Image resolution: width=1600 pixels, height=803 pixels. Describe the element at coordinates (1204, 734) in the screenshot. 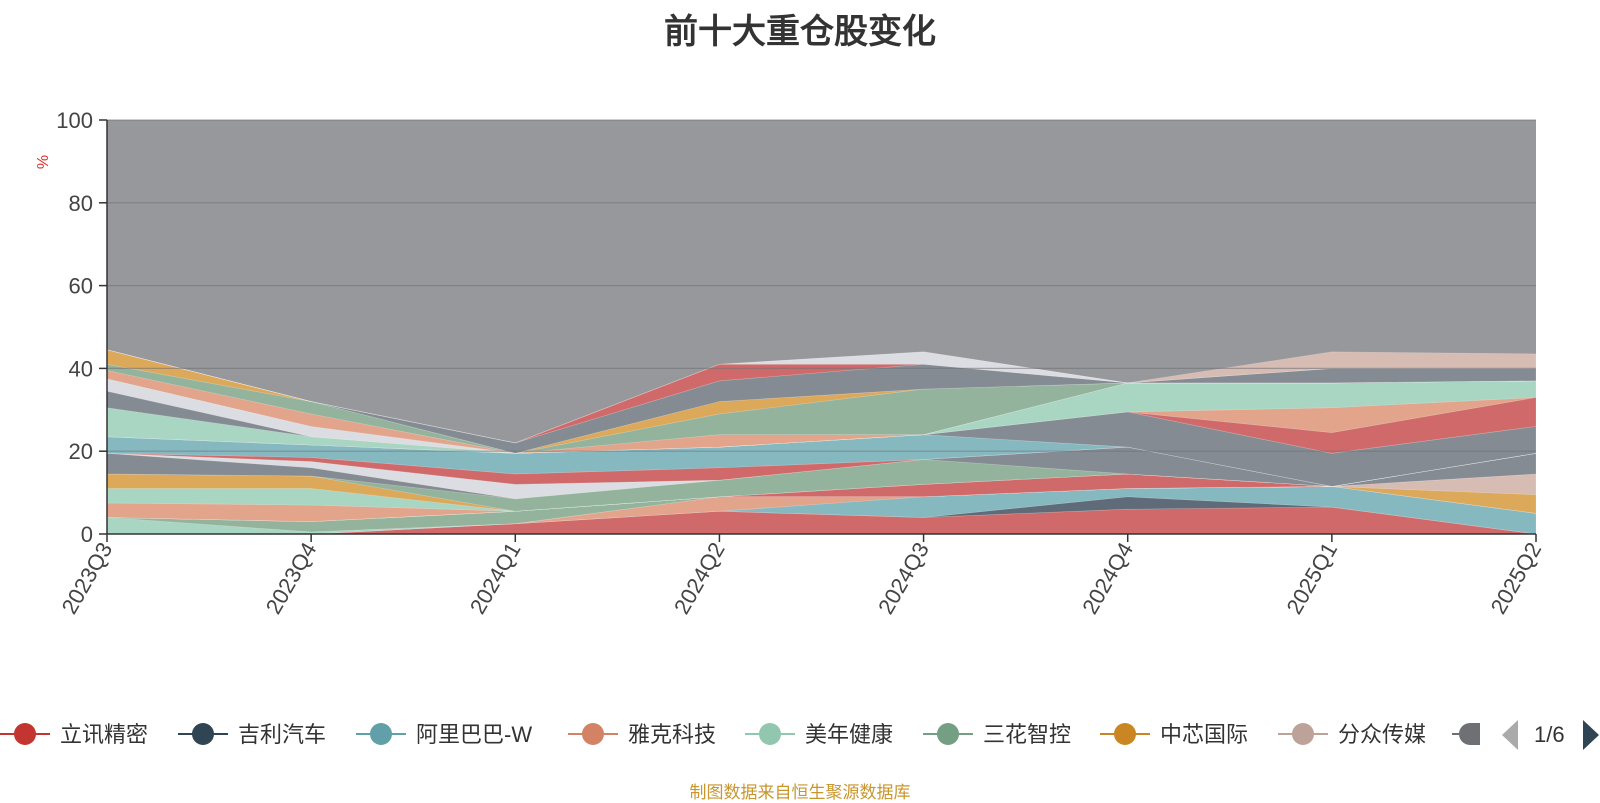

I see `legend-label: 中芯国际` at that location.